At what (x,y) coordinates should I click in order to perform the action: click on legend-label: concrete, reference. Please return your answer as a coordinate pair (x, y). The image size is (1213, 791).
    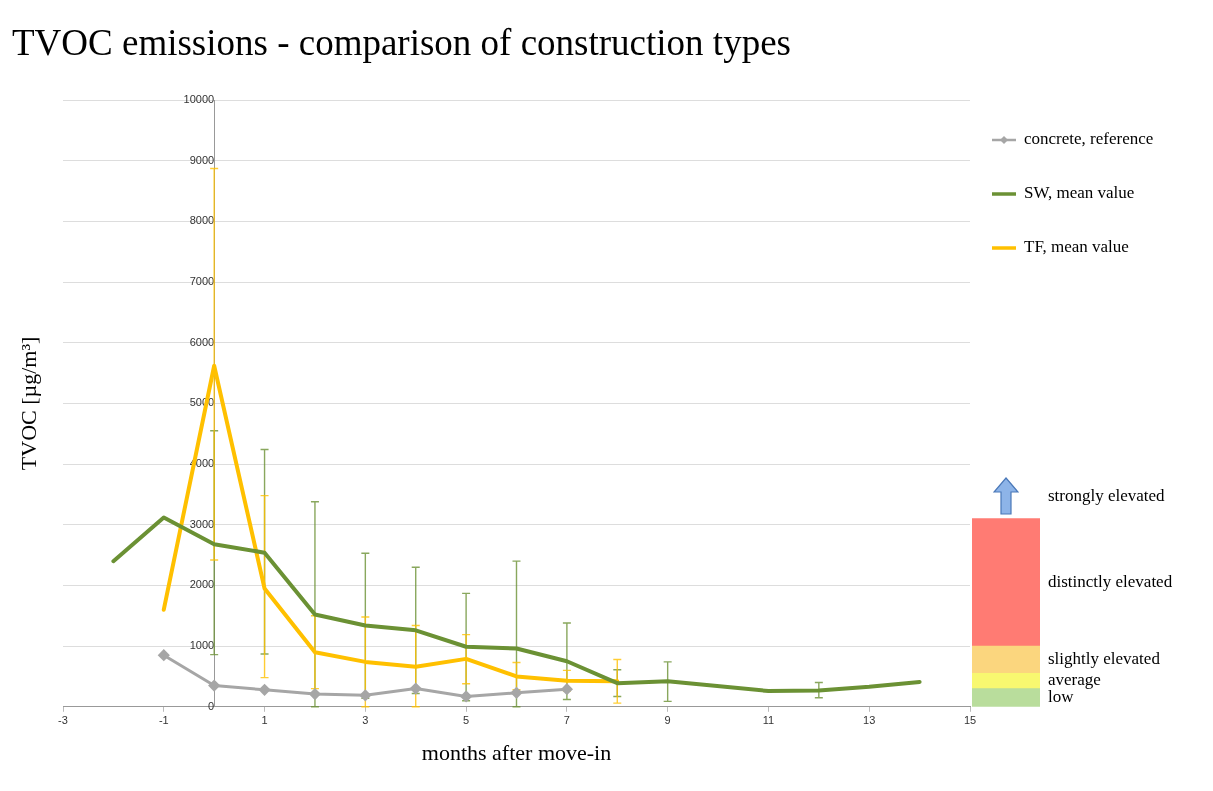
    Looking at the image, I should click on (1089, 139).